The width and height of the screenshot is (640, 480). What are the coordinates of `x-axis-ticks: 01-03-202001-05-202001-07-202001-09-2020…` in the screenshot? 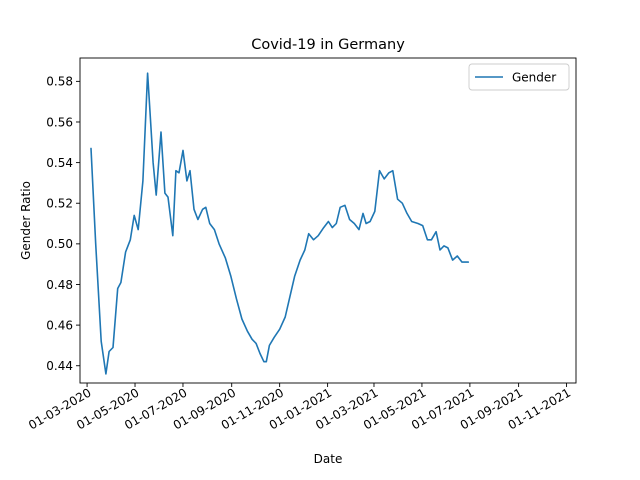 It's located at (299, 407).